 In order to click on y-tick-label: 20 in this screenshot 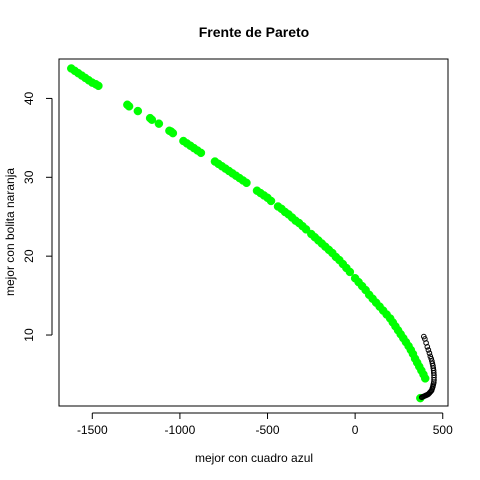, I will do `click(29, 256)`.